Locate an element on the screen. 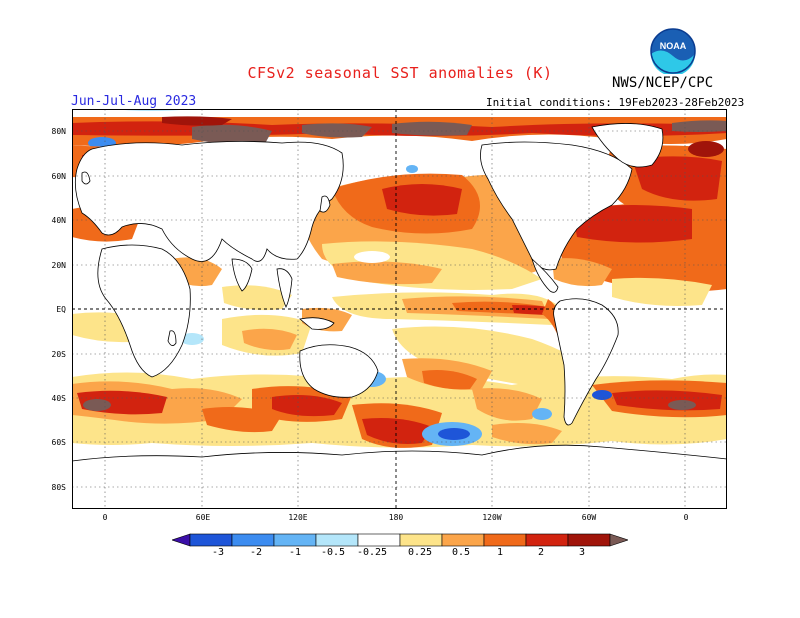 The image size is (800, 618). noaa-logo: NOAA is located at coordinates (673, 53).